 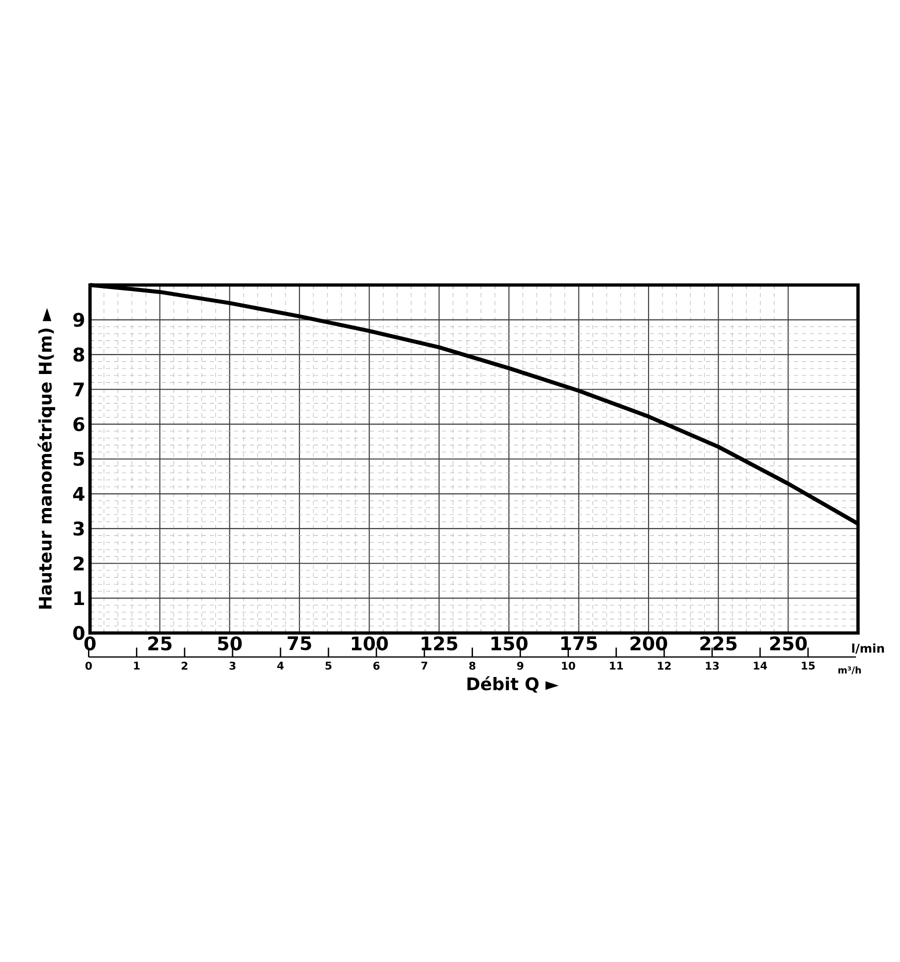 What do you see at coordinates (47, 458) in the screenshot?
I see `y-axis-title: Hauteur manométrique H(m) ►` at bounding box center [47, 458].